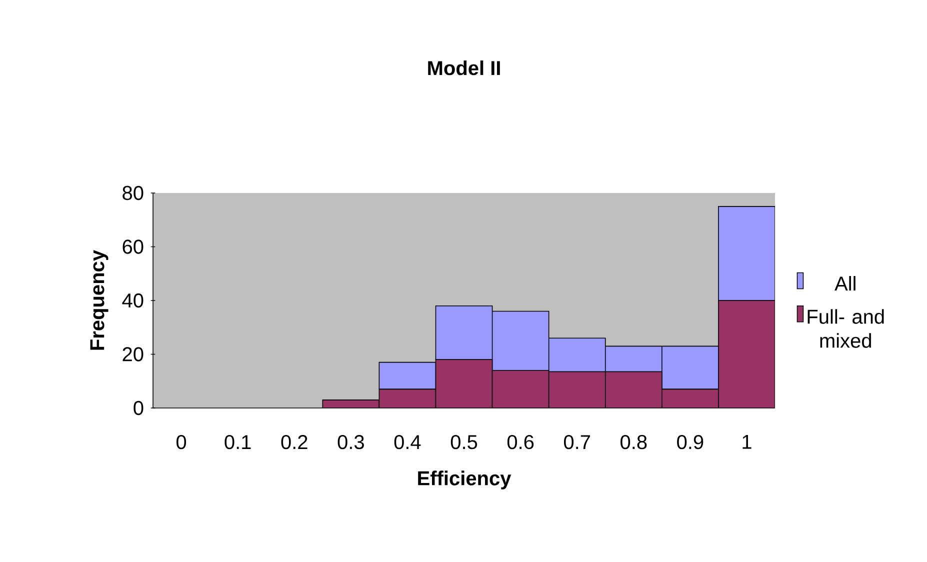 The height and width of the screenshot is (562, 927). Describe the element at coordinates (465, 480) in the screenshot. I see `x-axis-title: Efficiency` at that location.